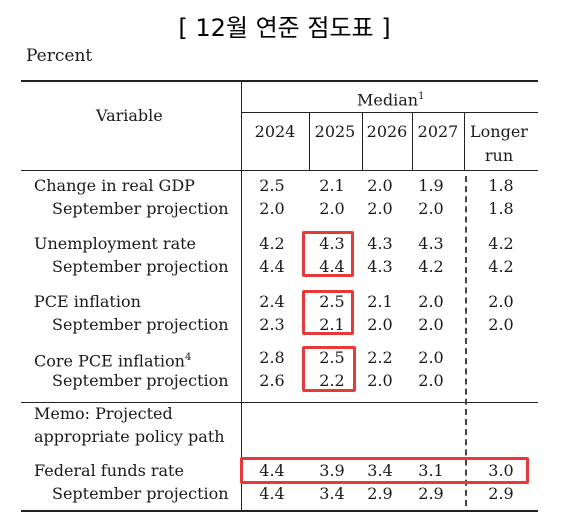  I want to click on memo-rule, so click(279, 402).